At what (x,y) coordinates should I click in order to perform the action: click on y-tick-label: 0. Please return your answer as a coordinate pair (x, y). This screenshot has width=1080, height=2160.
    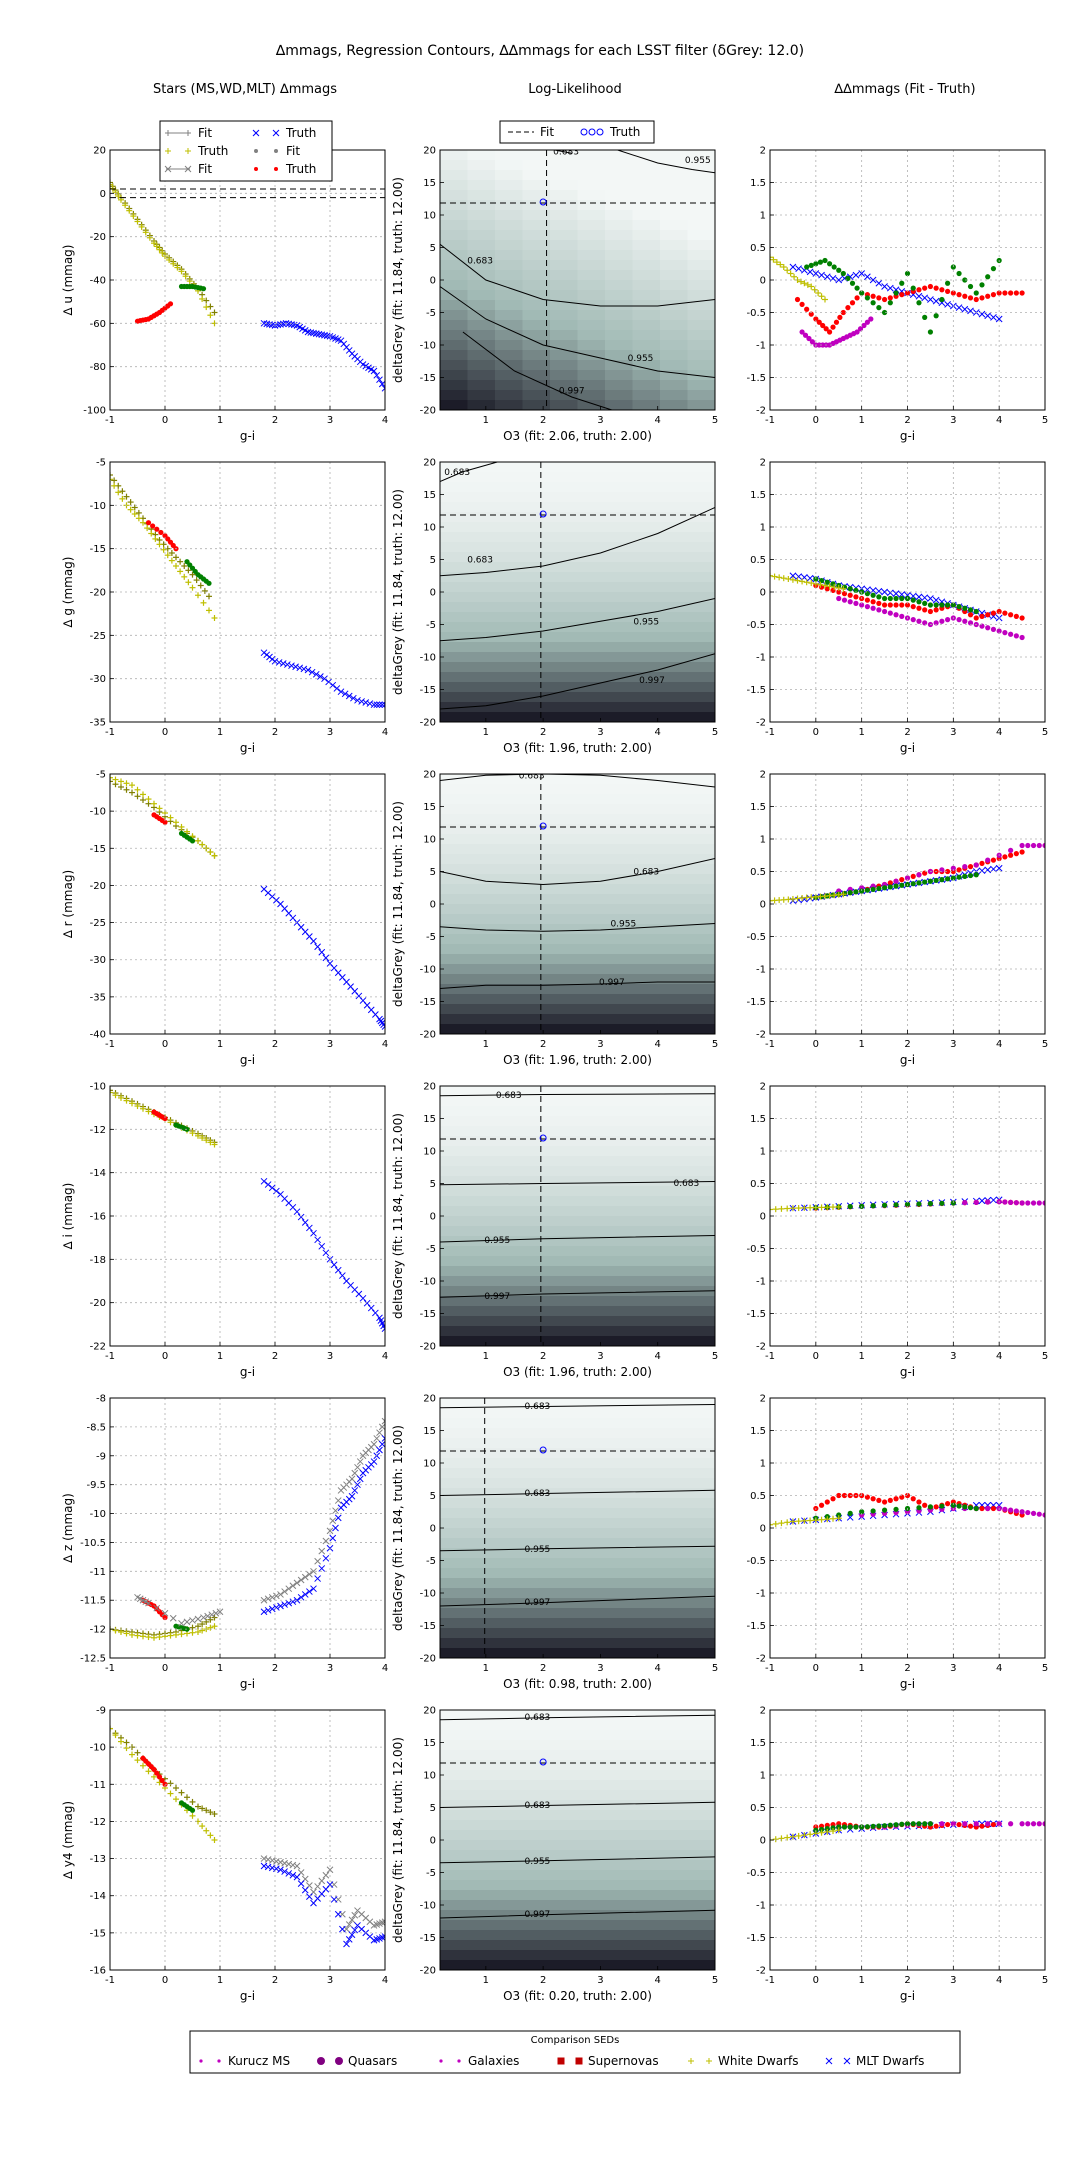
    Looking at the image, I should click on (433, 1841).